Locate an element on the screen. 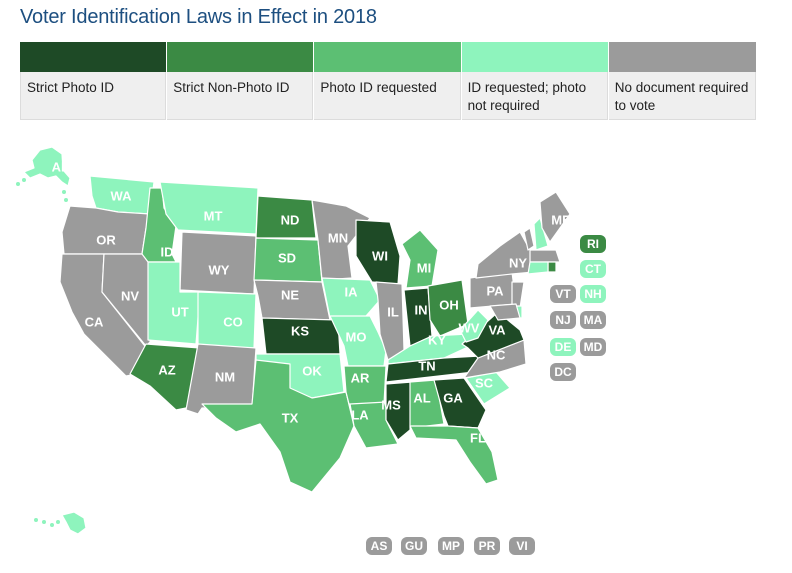  state-label-ks: KS is located at coordinates (300, 331).